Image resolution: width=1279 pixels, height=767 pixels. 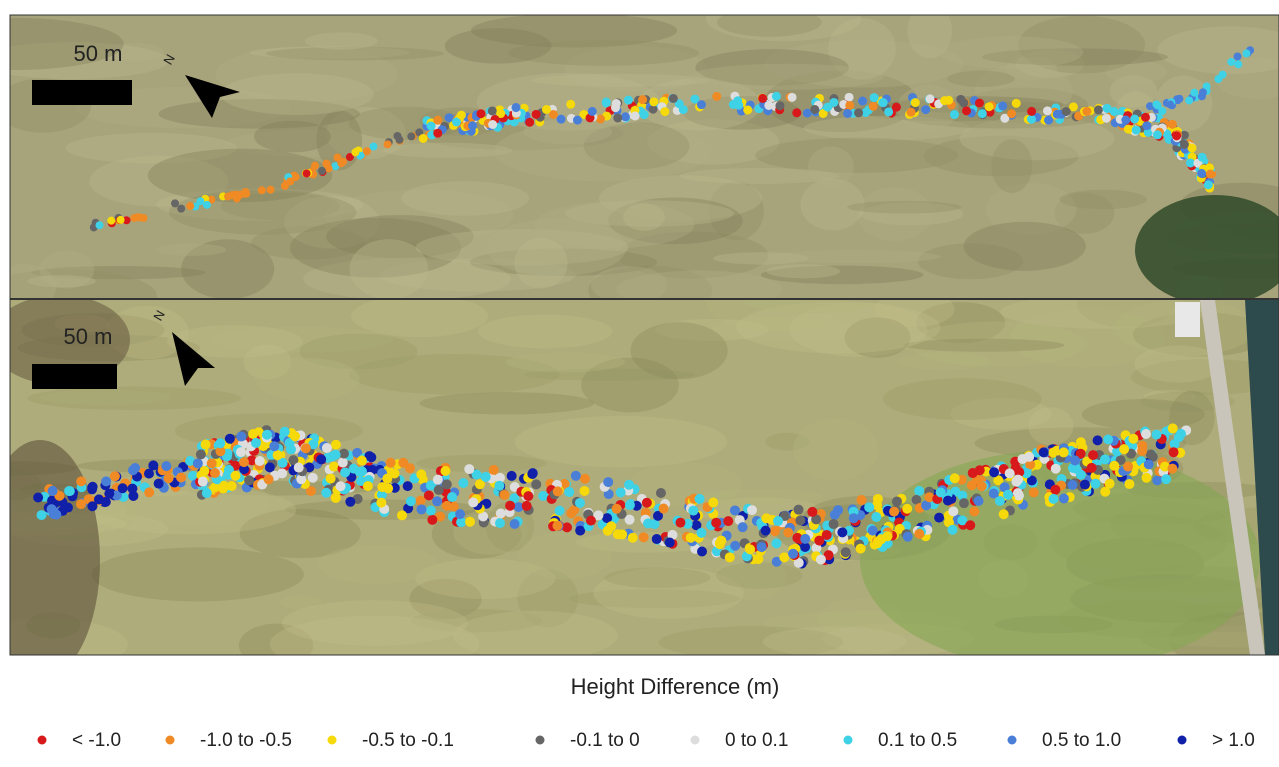 I want to click on legend-swatch, so click(x=42, y=740).